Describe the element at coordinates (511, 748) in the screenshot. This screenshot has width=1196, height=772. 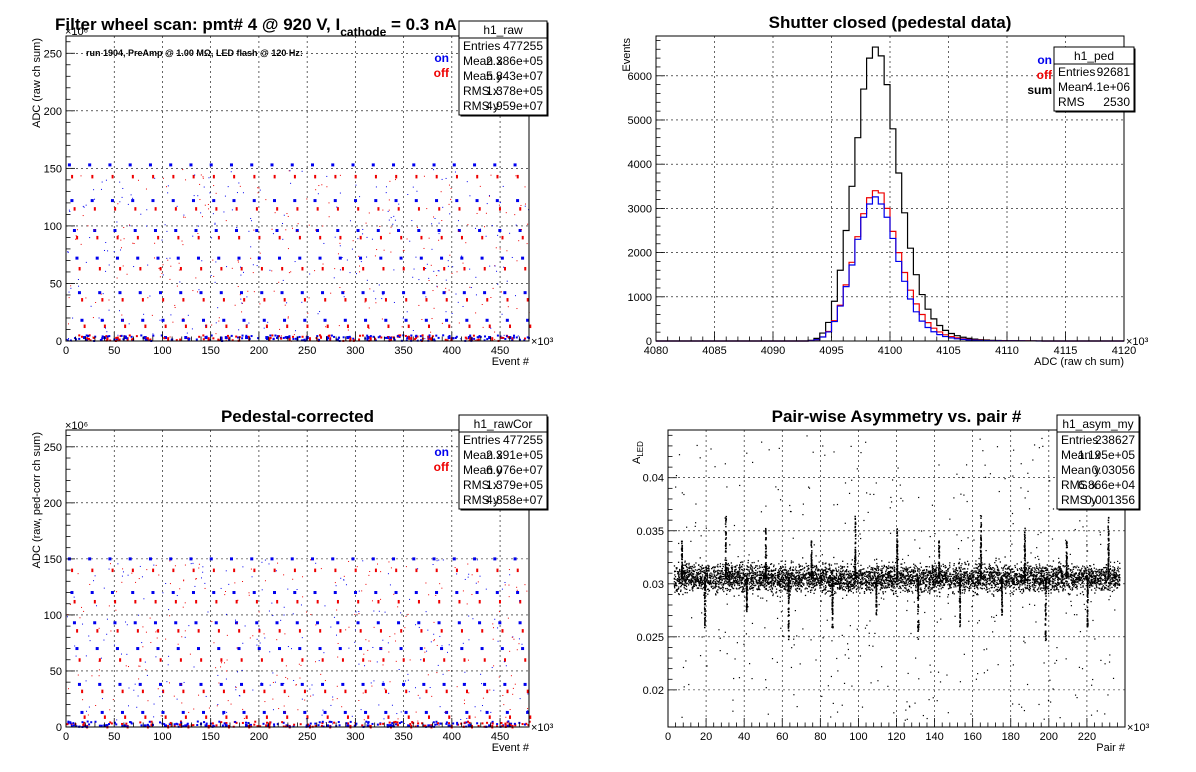
I see `x-axis-label: Event #` at that location.